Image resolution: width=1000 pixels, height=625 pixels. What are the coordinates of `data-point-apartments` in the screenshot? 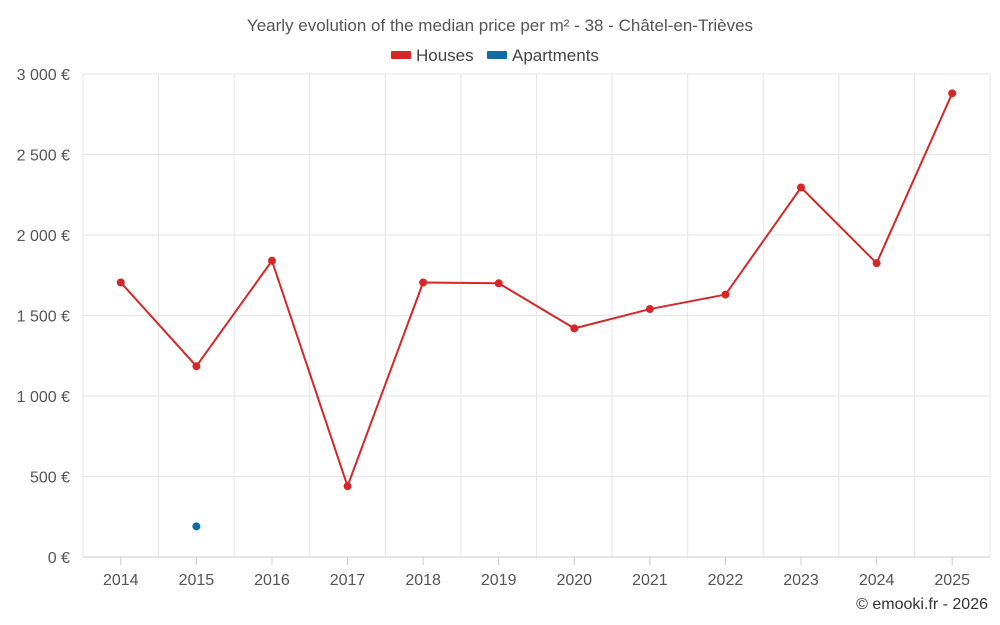 It's located at (196, 526).